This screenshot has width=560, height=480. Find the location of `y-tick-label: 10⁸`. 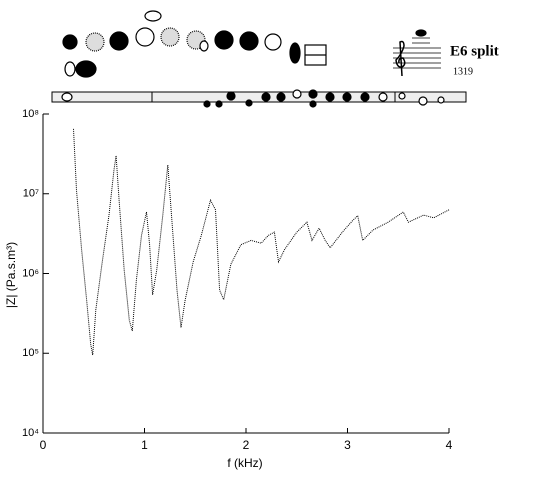

y-tick-label: 10⁸ is located at coordinates (30, 114).